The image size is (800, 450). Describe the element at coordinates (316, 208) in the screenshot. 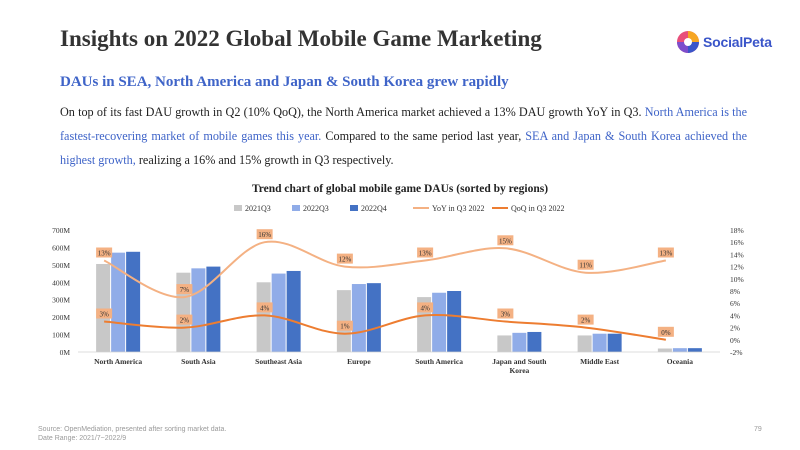

I see `legend-label-2022q3: 2022Q3` at that location.